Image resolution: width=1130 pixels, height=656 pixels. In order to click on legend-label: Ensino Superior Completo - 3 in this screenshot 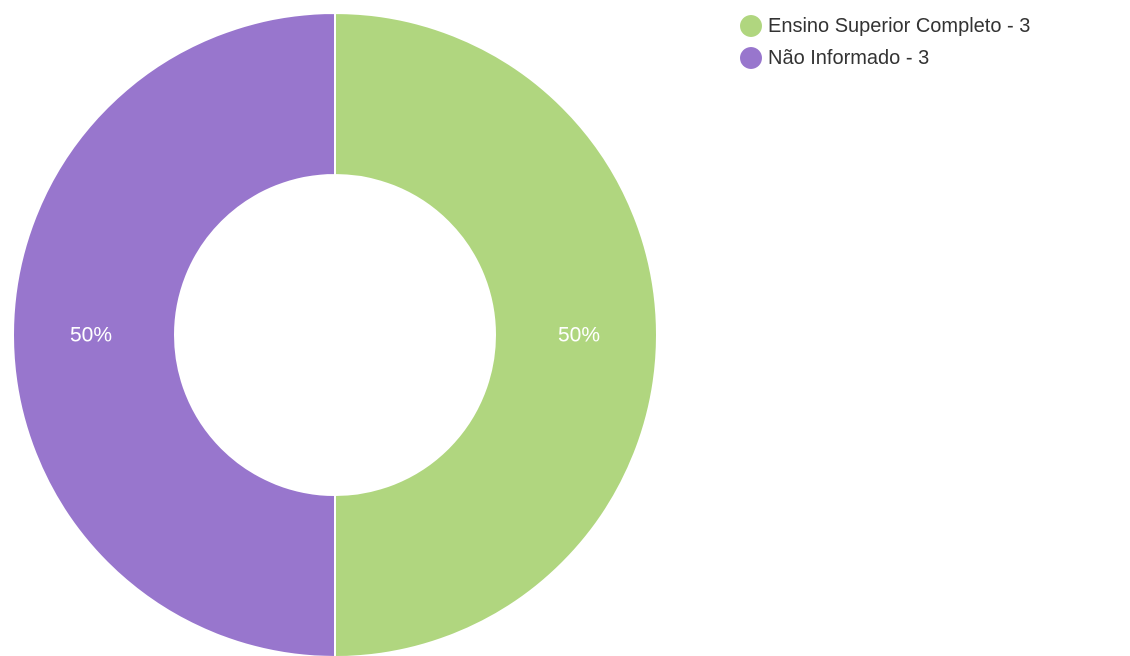, I will do `click(899, 25)`.